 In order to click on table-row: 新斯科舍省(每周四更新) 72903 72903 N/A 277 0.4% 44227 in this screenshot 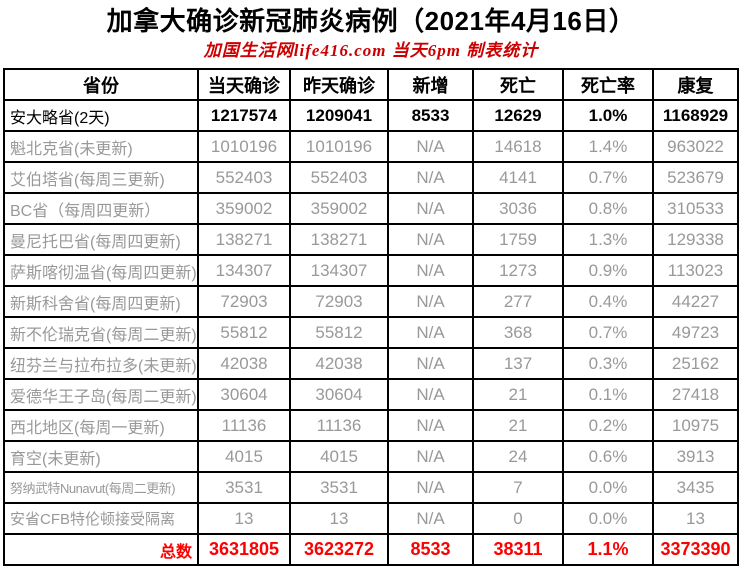, I will do `click(371, 301)`.